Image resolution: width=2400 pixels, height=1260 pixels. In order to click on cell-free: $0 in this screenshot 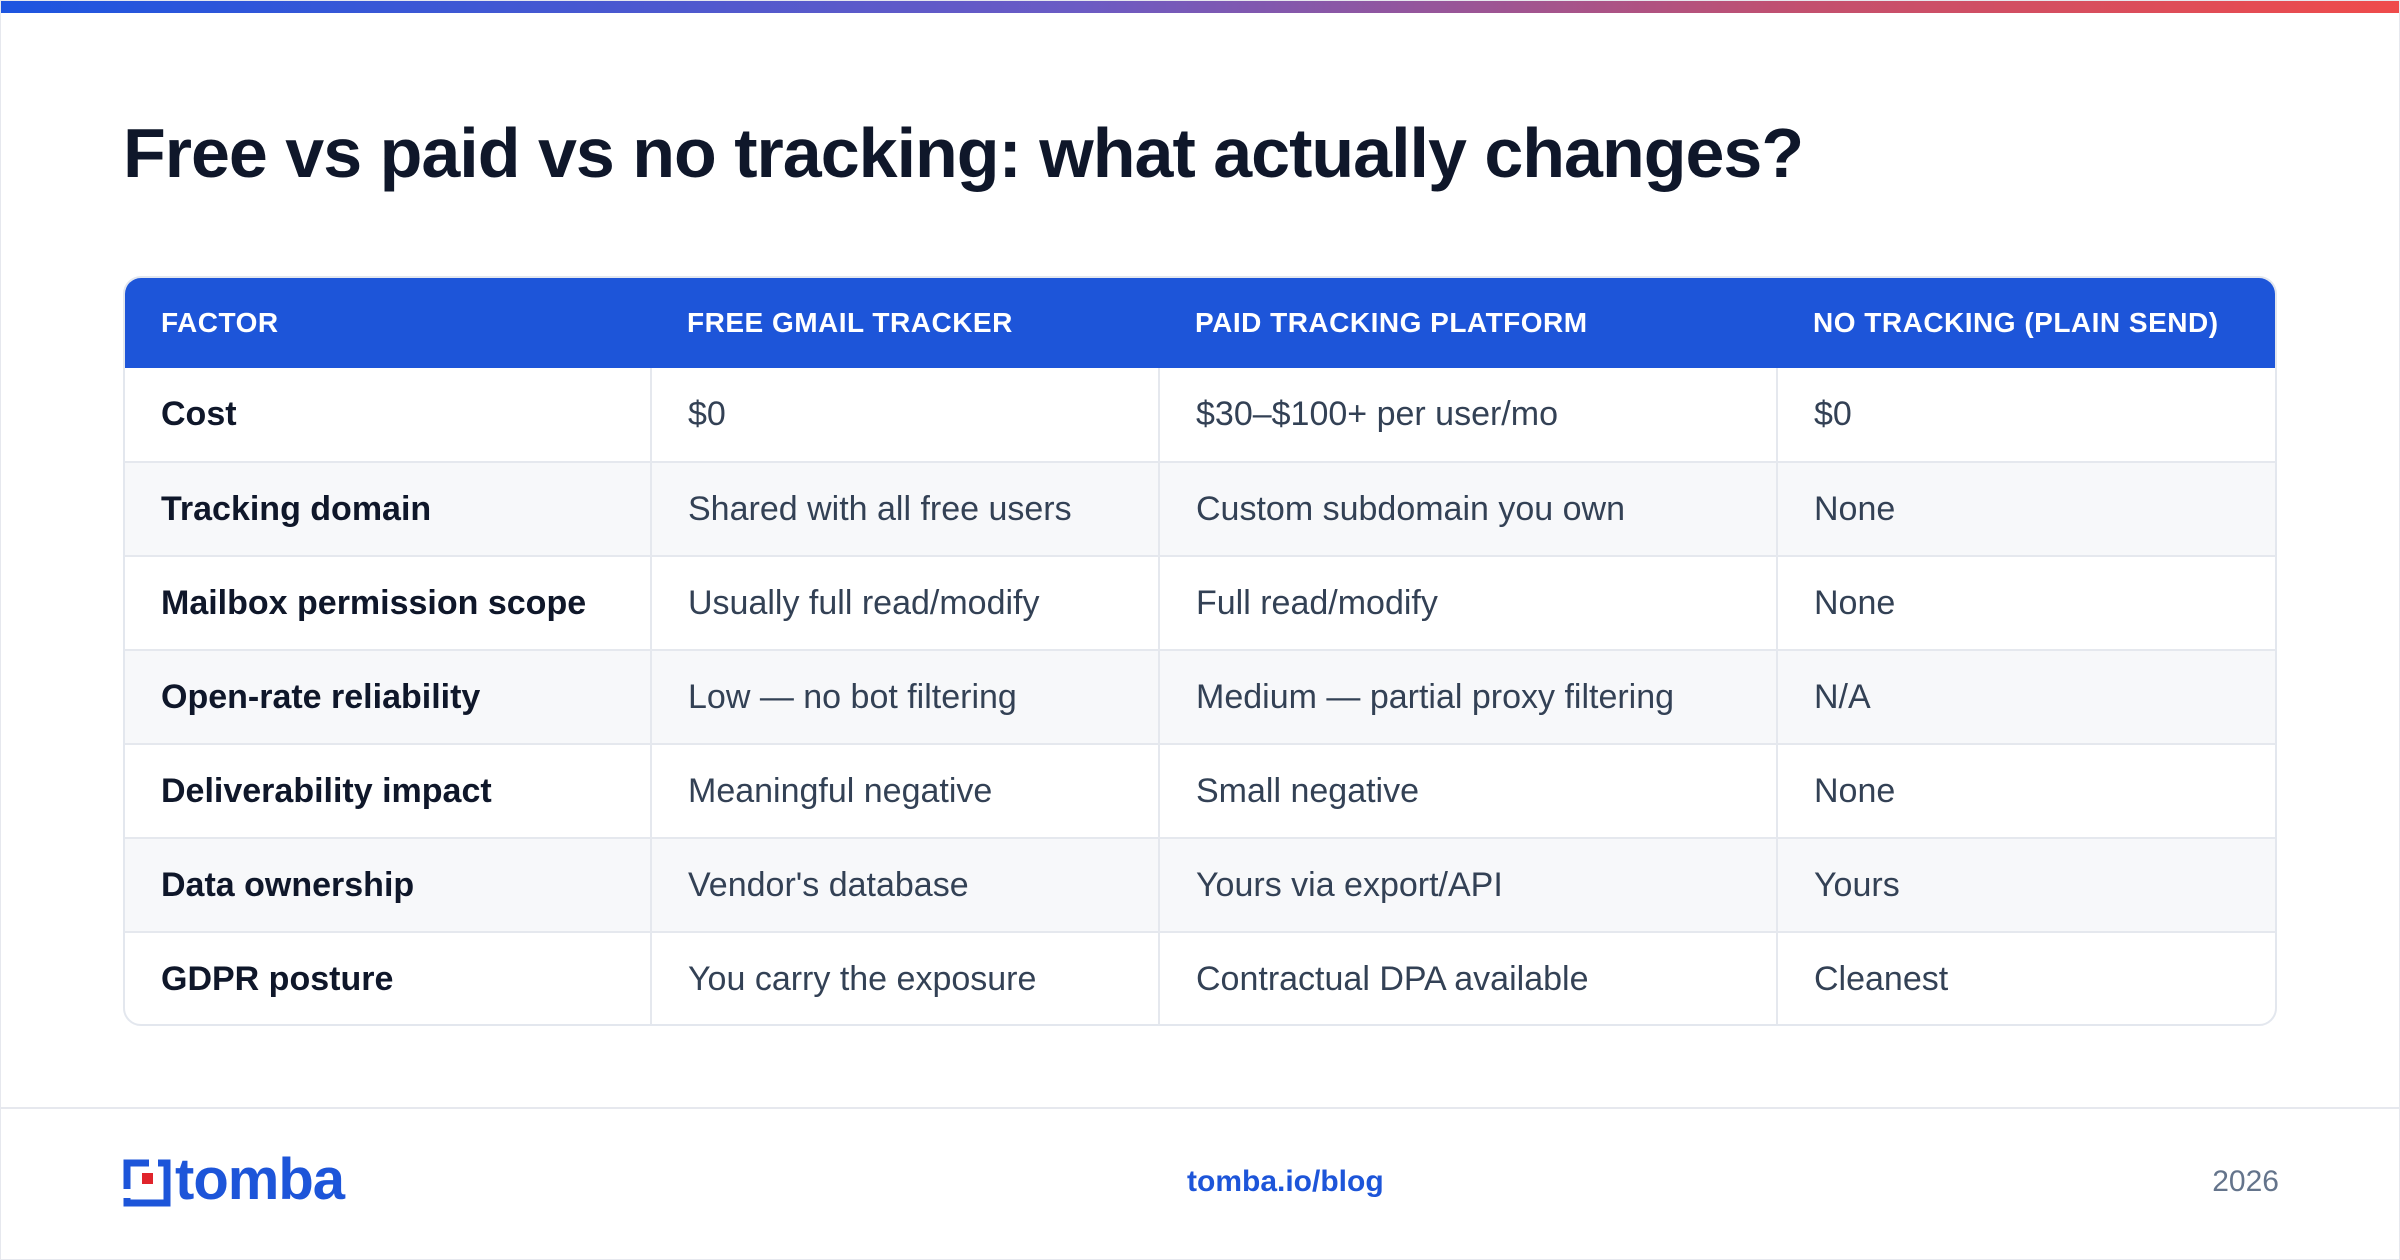, I will do `click(904, 415)`.